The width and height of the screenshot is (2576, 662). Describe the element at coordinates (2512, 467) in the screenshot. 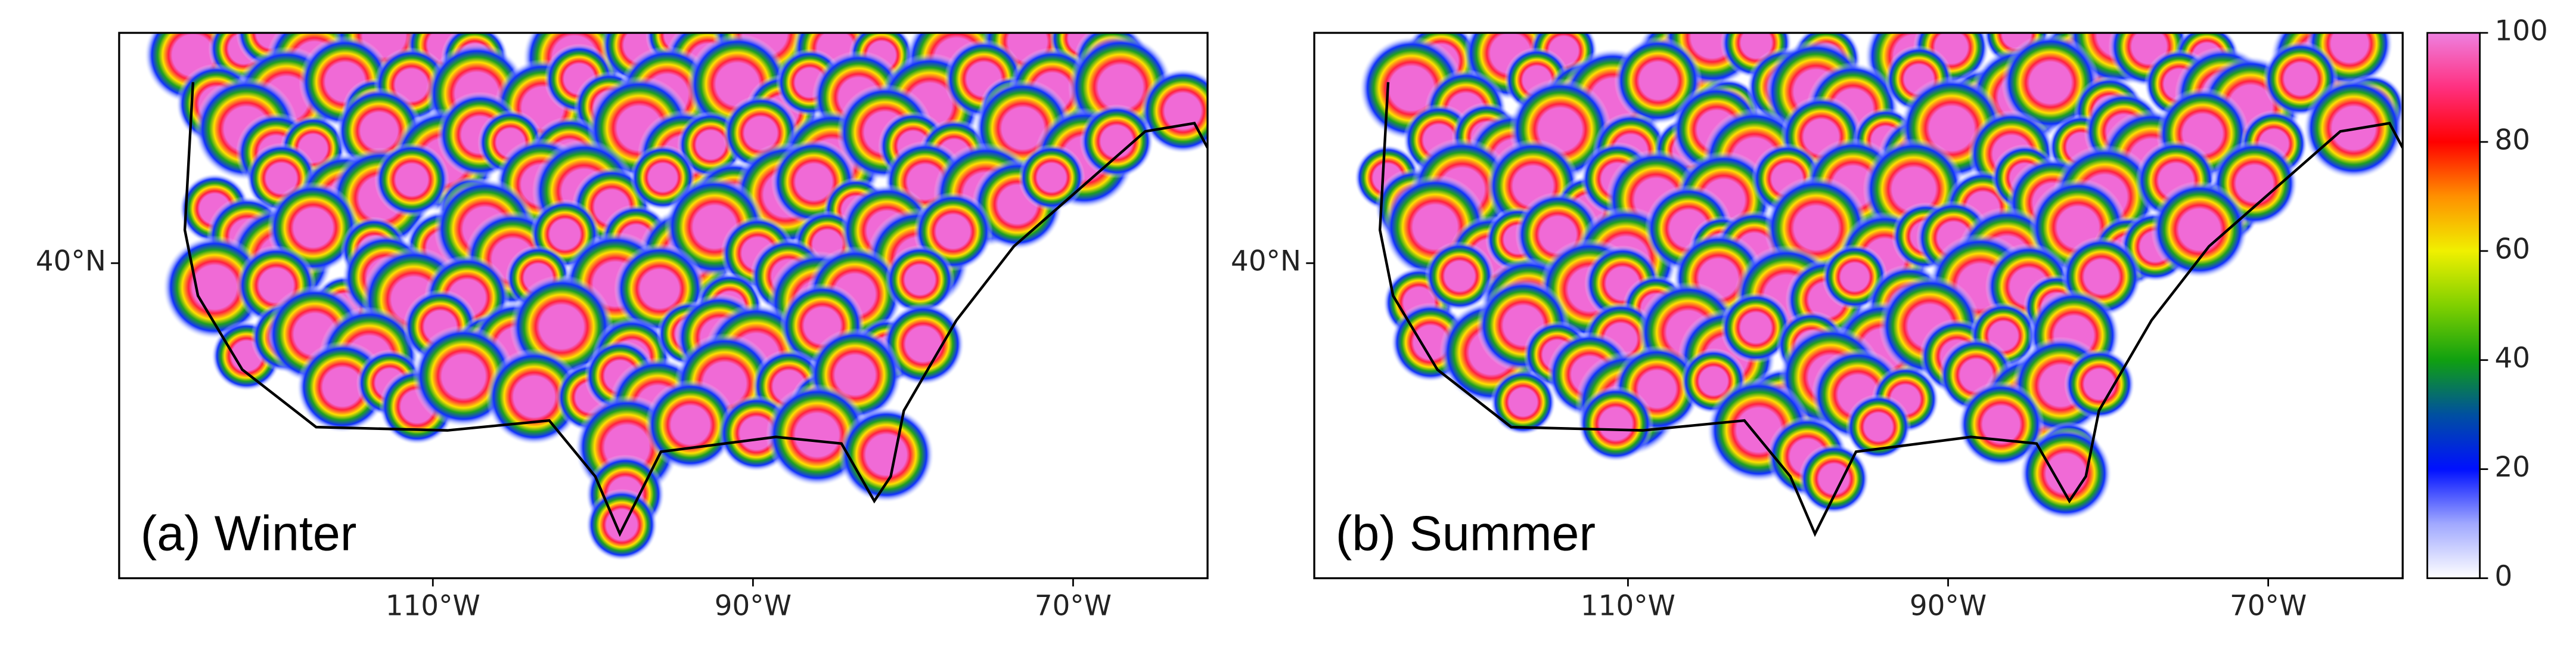

I see `colorbar-tick-label: 20` at that location.